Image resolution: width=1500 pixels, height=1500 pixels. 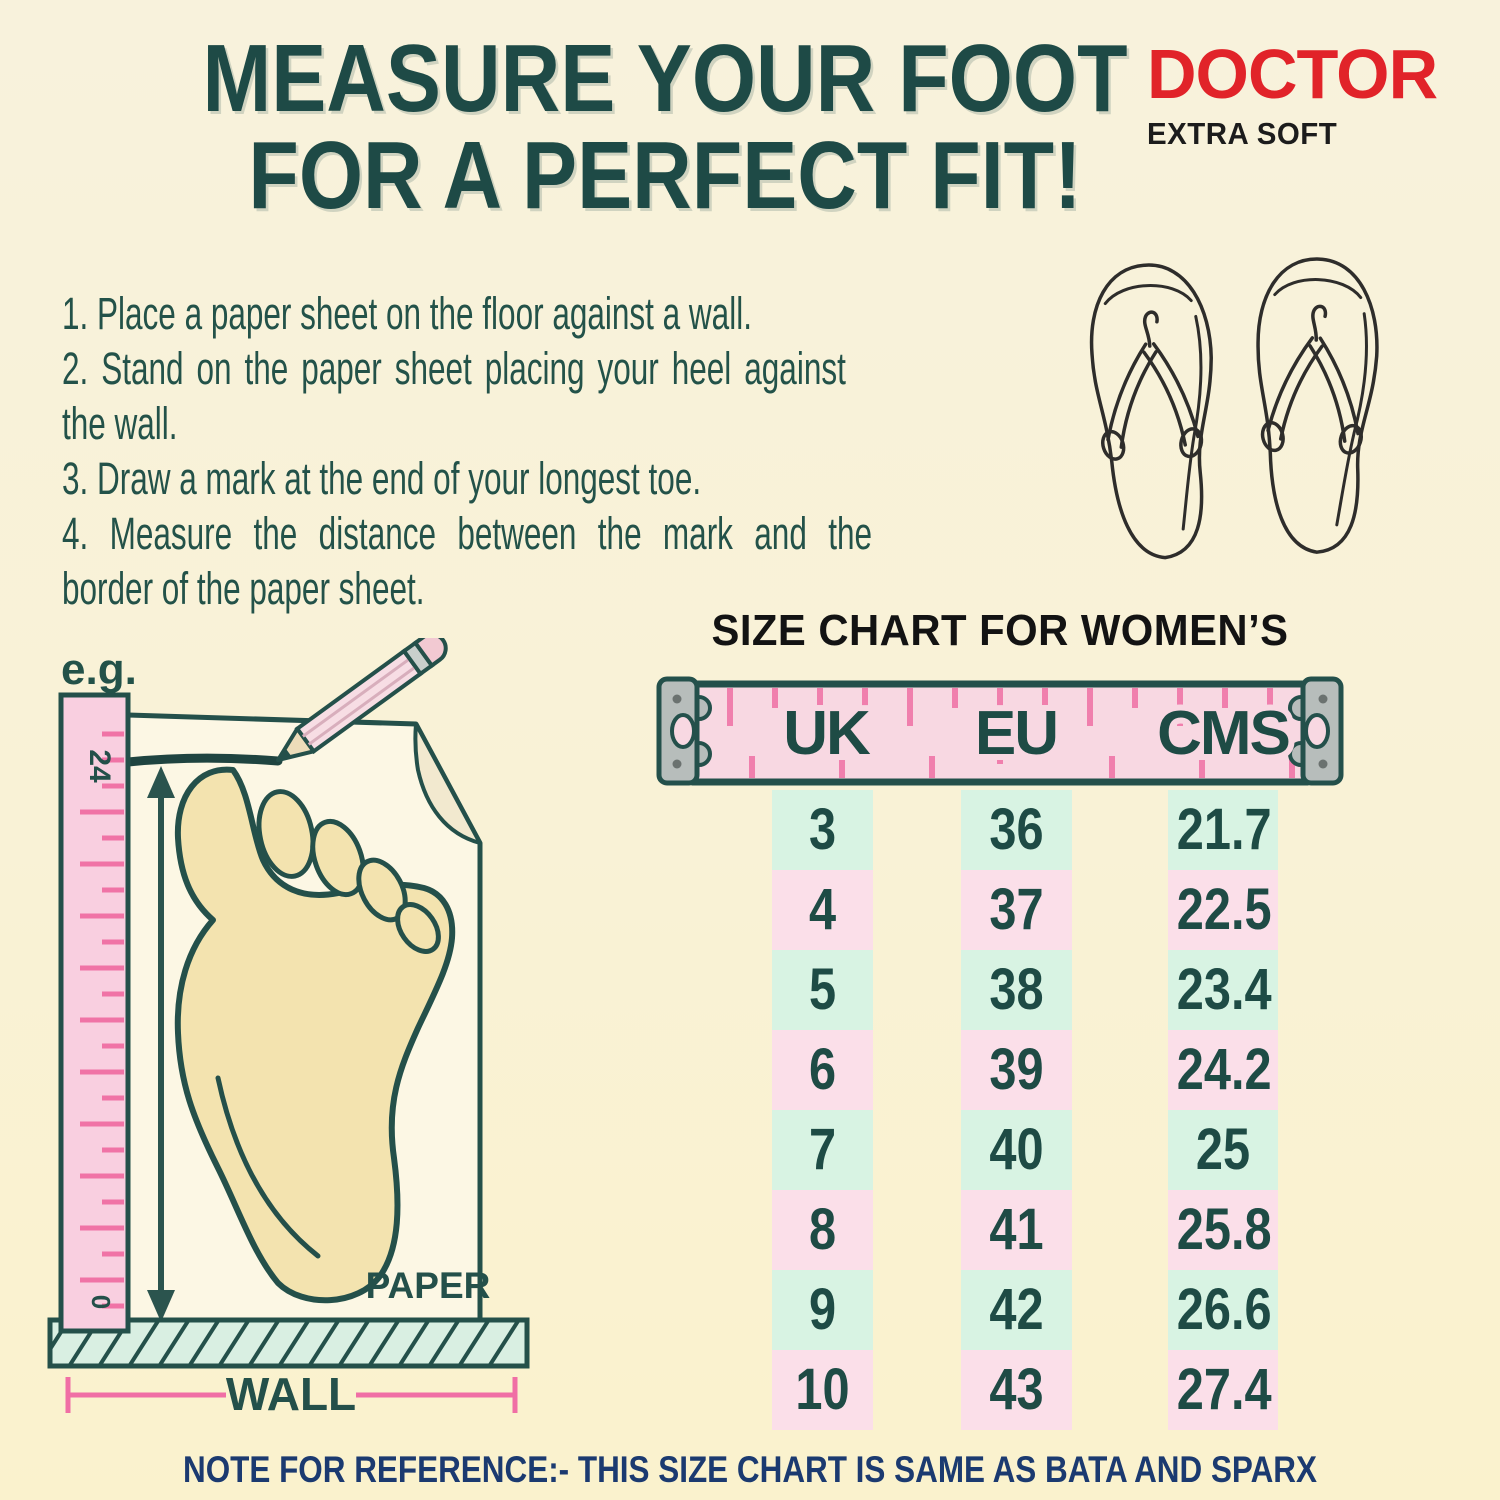 I want to click on flip-flop-left, so click(x=1151, y=411).